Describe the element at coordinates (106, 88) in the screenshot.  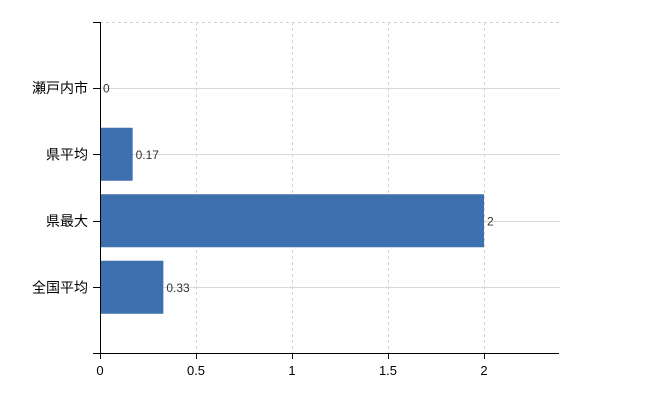
I see `bar-value-label: 0` at that location.